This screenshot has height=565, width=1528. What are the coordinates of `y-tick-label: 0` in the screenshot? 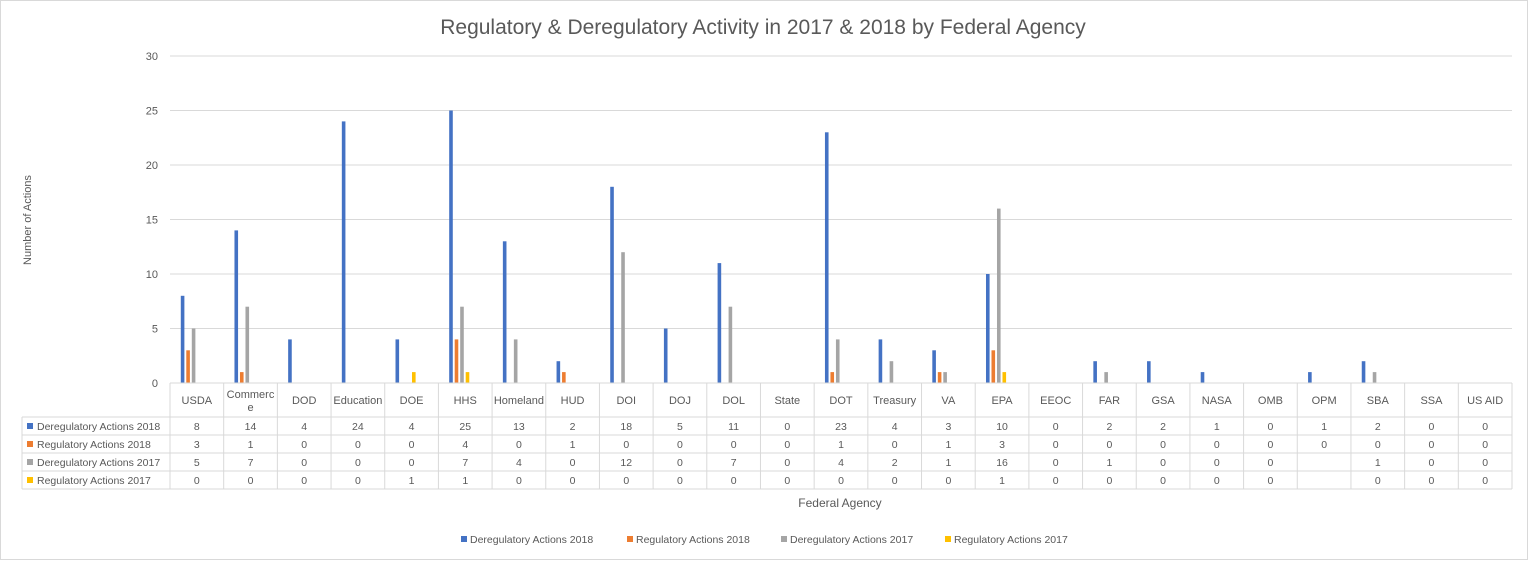 It's located at (155, 384).